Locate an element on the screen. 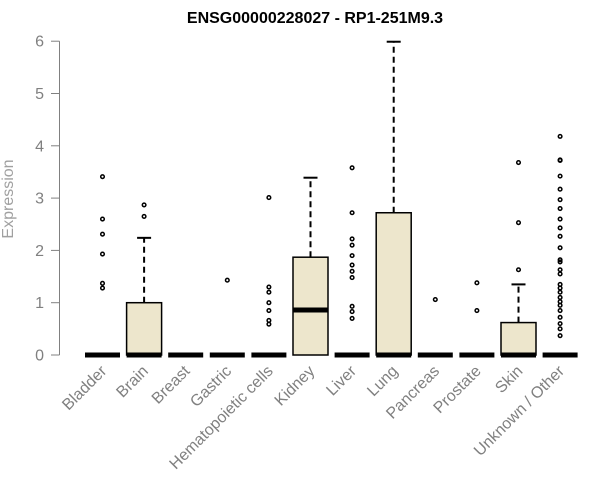  x-tick-label: Breast is located at coordinates (171, 384).